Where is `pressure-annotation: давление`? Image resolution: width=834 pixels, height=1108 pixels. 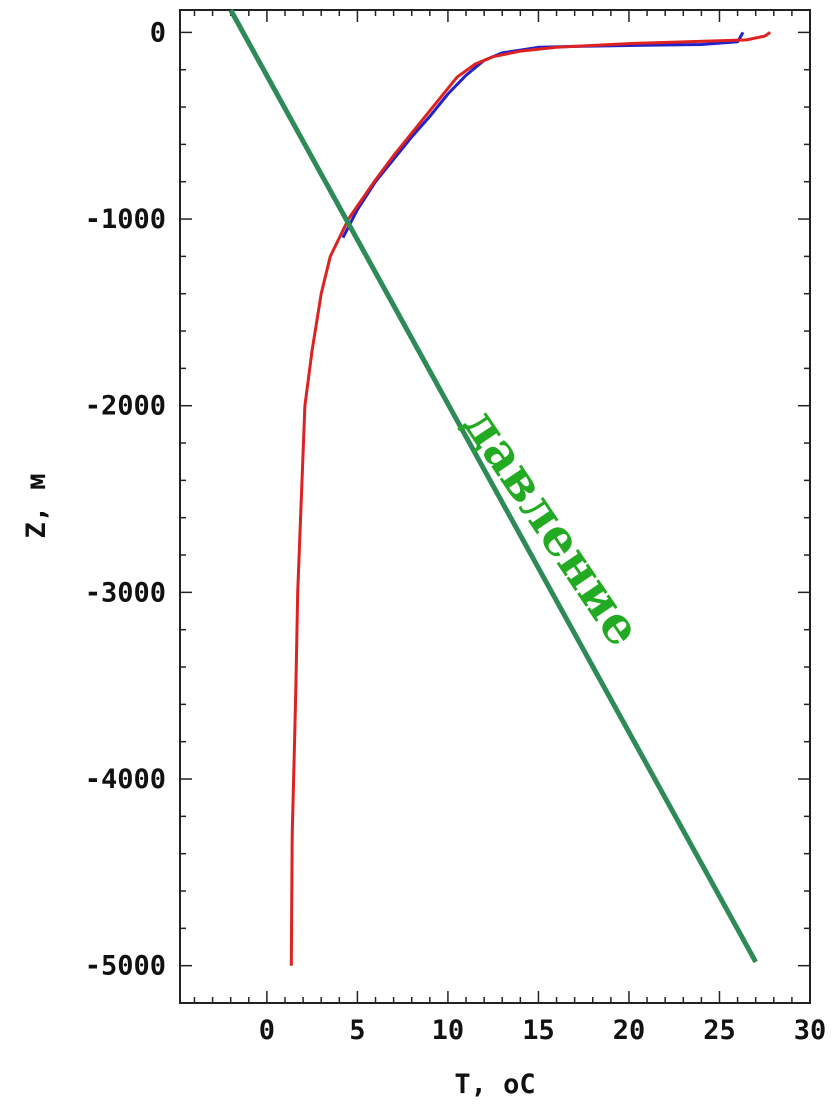 pressure-annotation: давление is located at coordinates (553, 526).